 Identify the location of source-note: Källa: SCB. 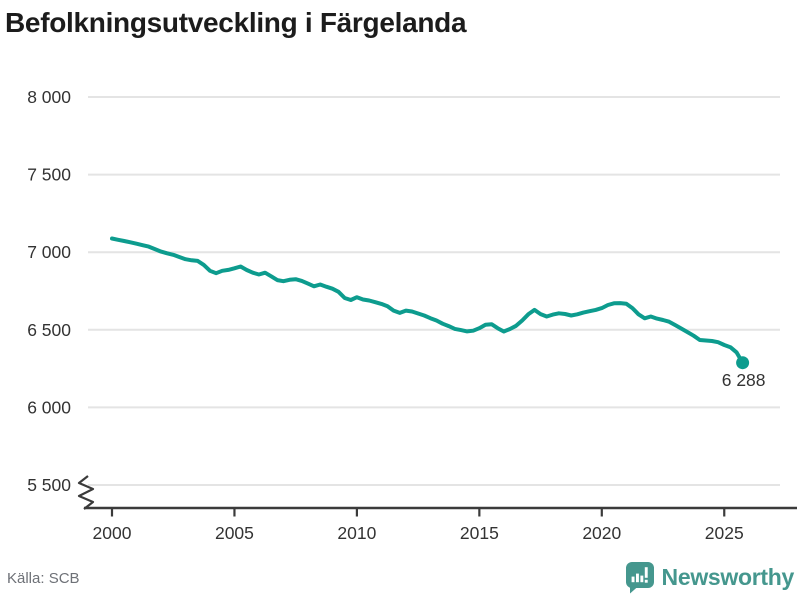
(43, 578).